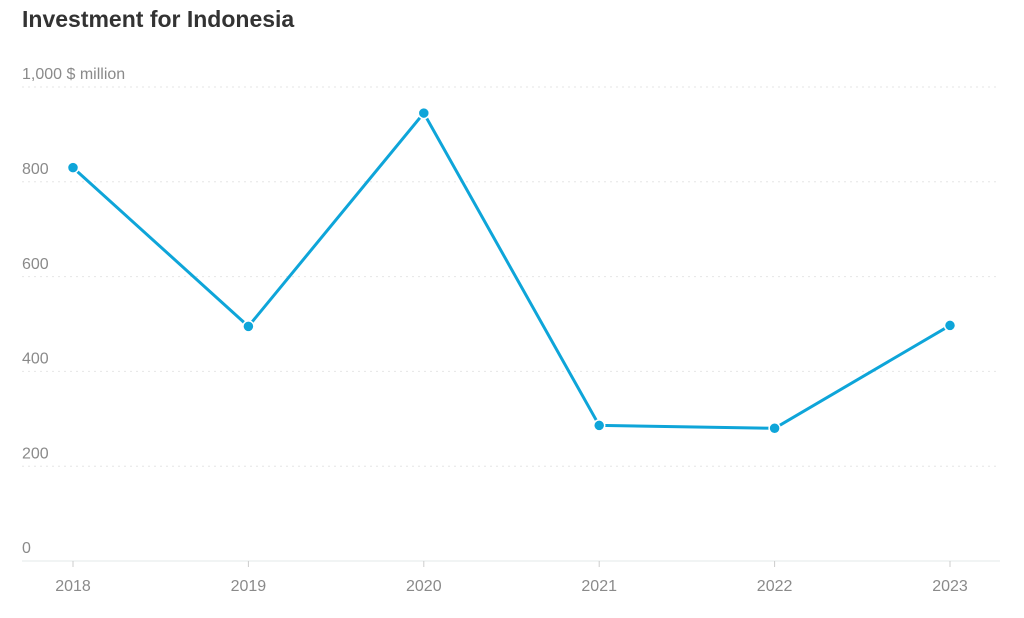  I want to click on x-tick-label: 2020, so click(424, 586).